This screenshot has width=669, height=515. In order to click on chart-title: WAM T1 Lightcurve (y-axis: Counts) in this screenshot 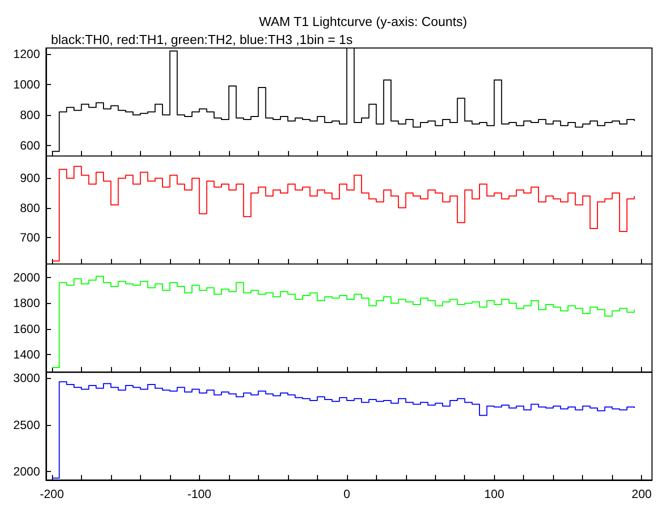, I will do `click(363, 21)`.